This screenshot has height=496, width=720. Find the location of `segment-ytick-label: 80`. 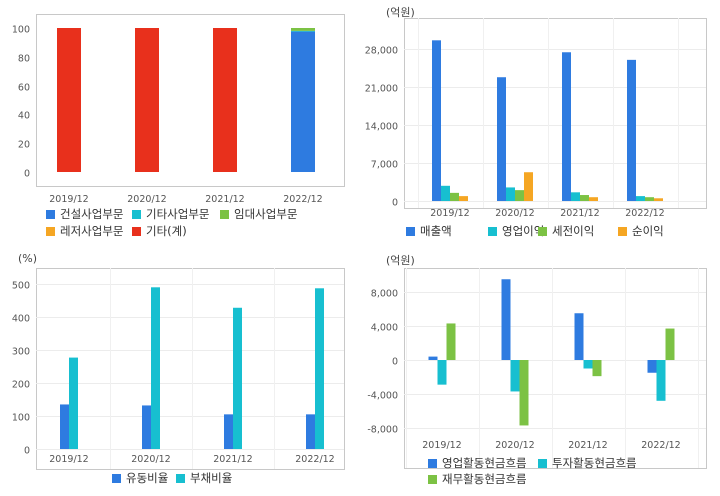

segment-ytick-label: 80 is located at coordinates (24, 59).